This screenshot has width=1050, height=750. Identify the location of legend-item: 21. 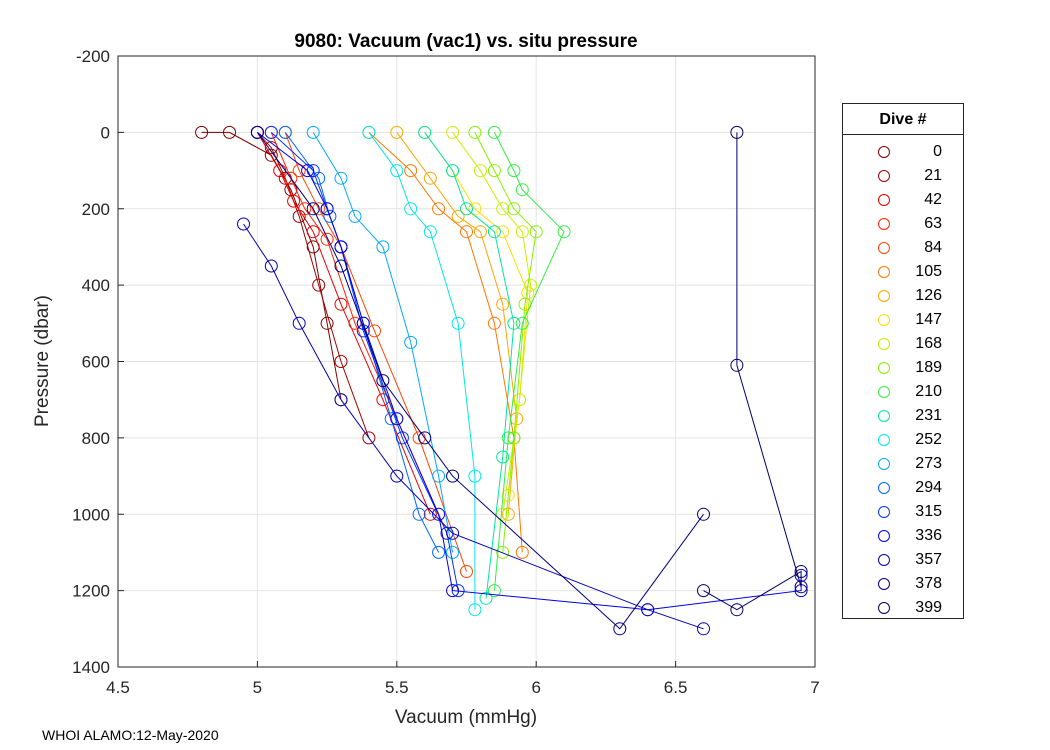
(903, 176).